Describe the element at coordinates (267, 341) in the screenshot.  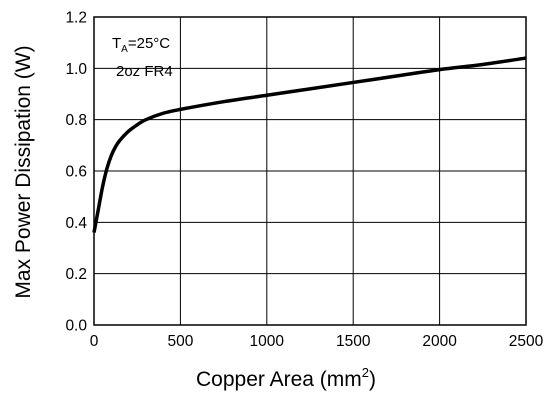
I see `x-tick-label: 1000` at that location.